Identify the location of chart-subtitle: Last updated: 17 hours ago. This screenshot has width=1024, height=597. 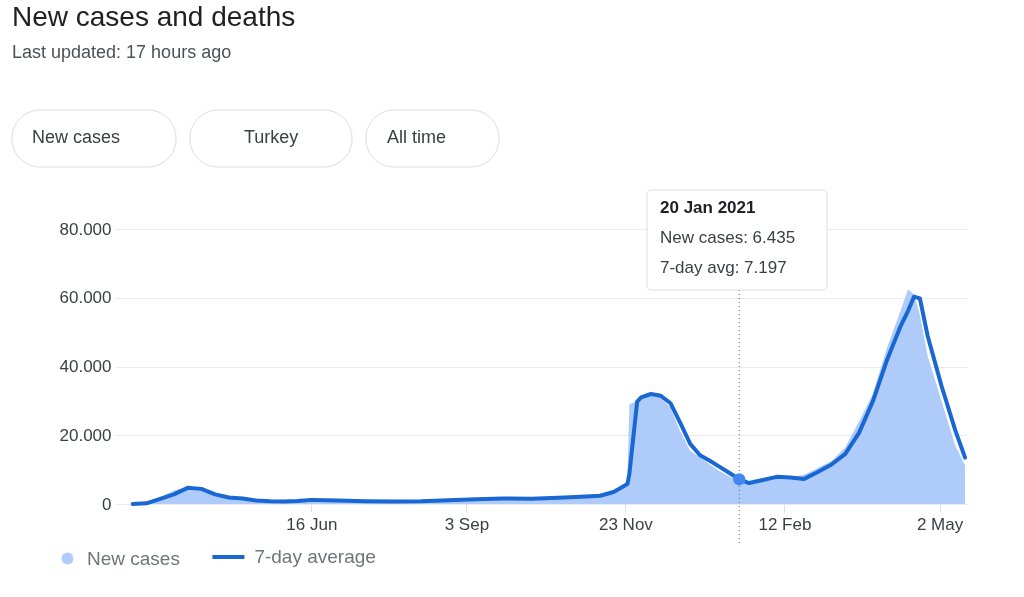
(122, 51).